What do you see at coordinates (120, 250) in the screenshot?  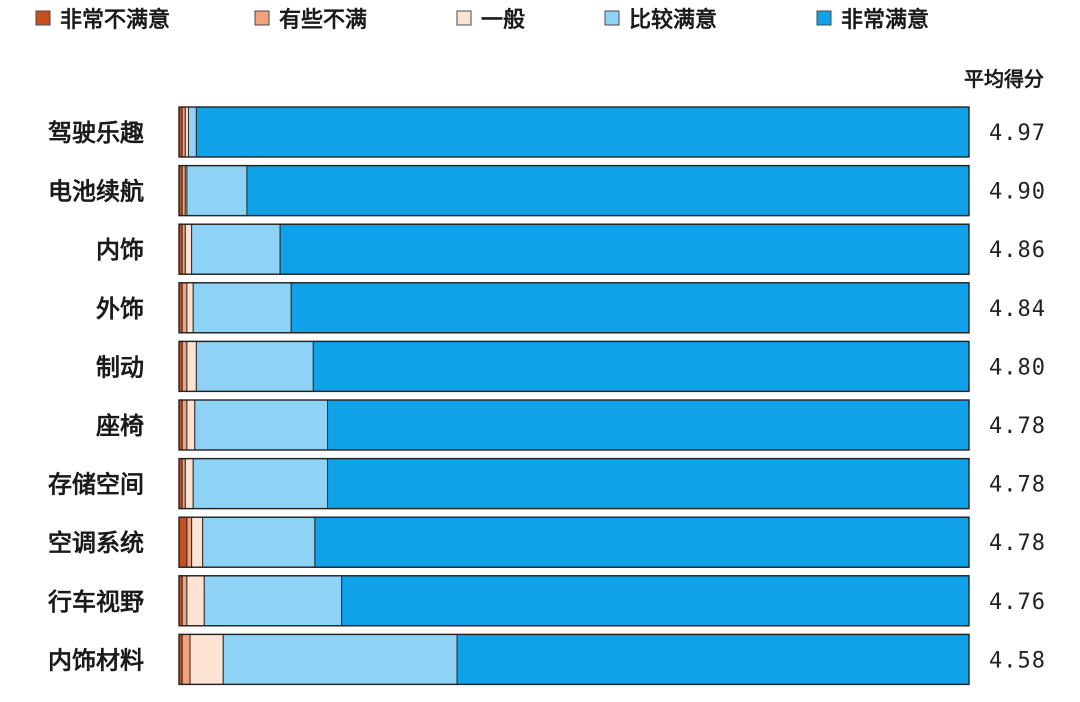 I see `category-label: 内饰` at bounding box center [120, 250].